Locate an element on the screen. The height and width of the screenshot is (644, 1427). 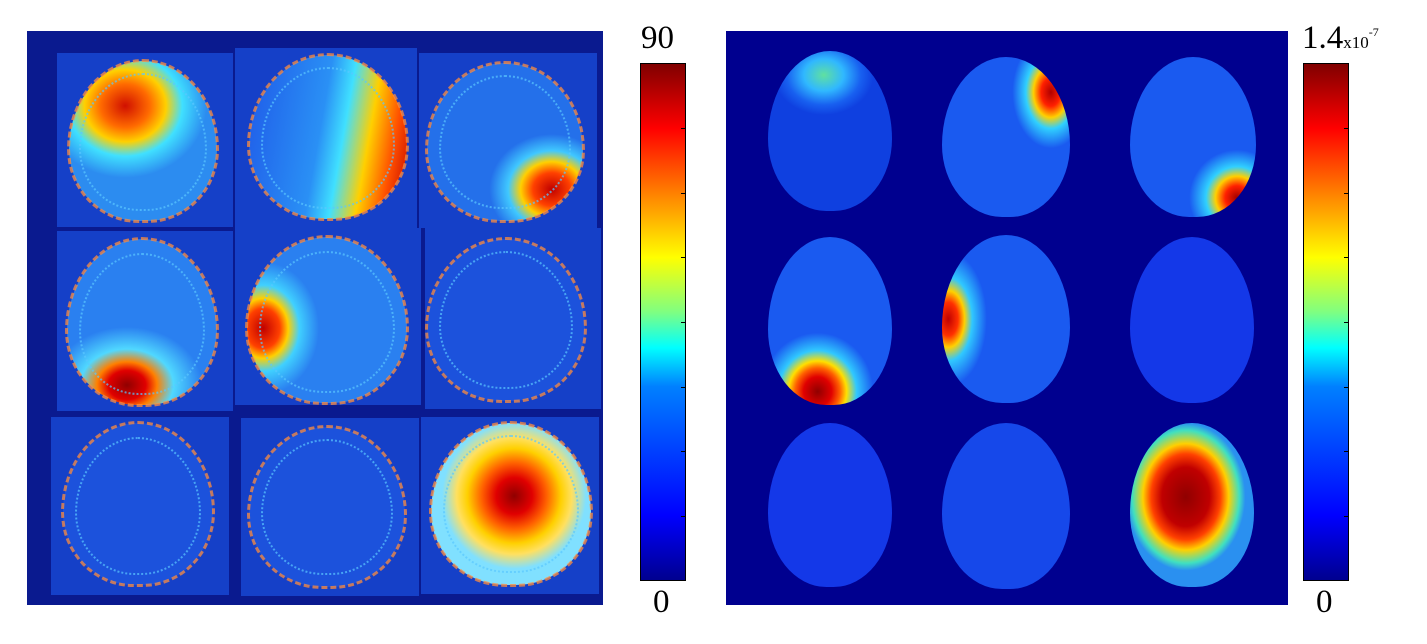
right-colorbar-min-label: 0 is located at coordinates (1324, 602).